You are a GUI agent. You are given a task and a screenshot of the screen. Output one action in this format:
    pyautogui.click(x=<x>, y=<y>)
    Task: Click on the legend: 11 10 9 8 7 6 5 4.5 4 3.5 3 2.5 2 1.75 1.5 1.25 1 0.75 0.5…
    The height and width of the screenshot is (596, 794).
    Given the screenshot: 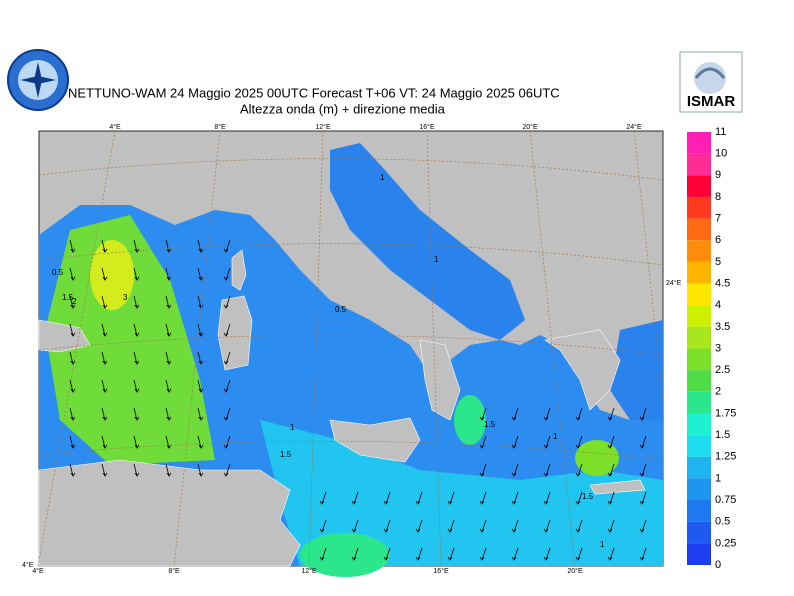 What is the action you would take?
    pyautogui.click(x=711, y=348)
    